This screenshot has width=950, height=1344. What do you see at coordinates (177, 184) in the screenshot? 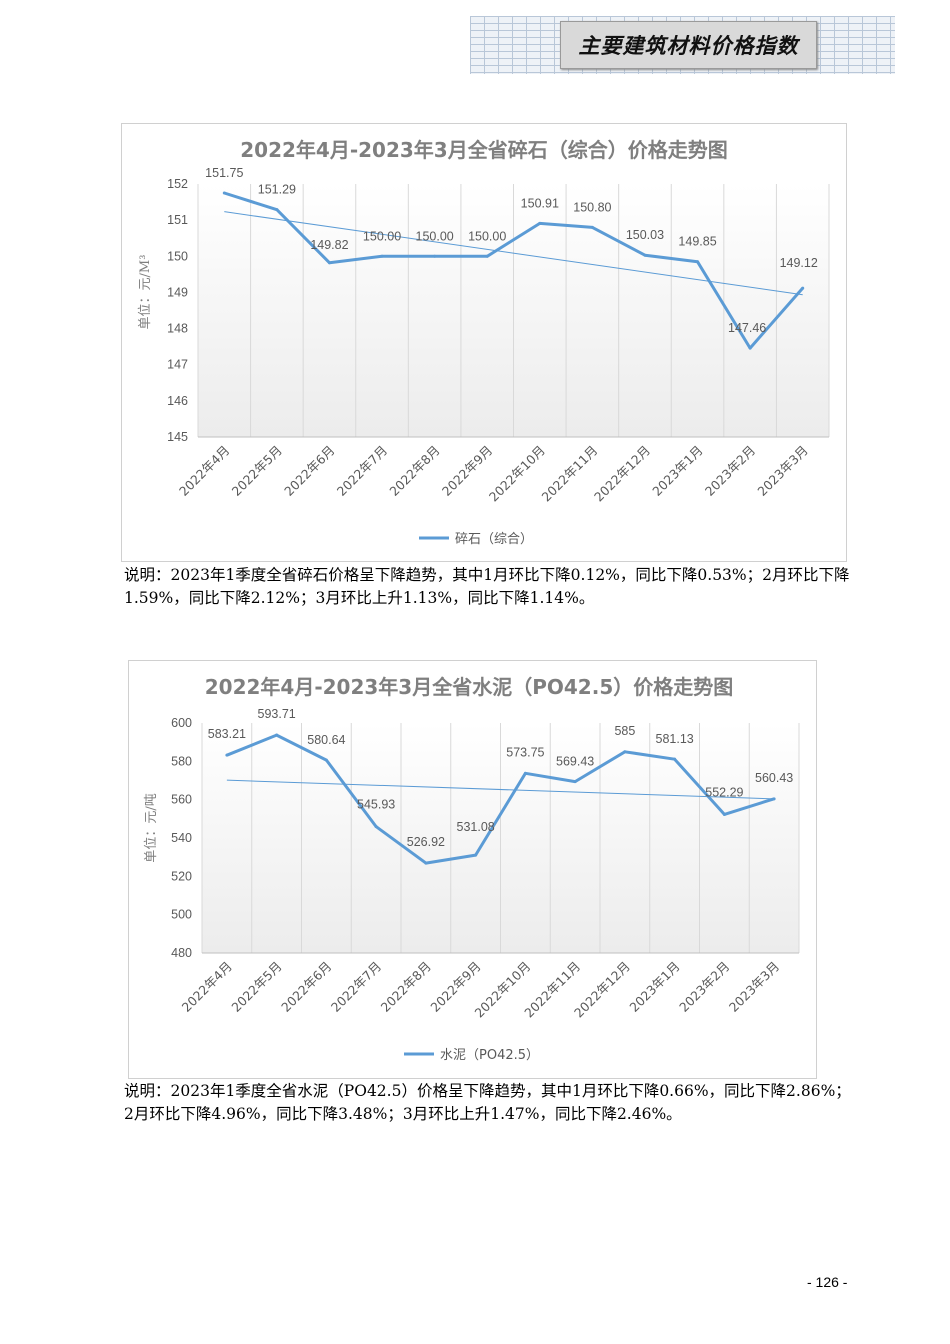
I see `y-tick-label: 152` at bounding box center [177, 184].